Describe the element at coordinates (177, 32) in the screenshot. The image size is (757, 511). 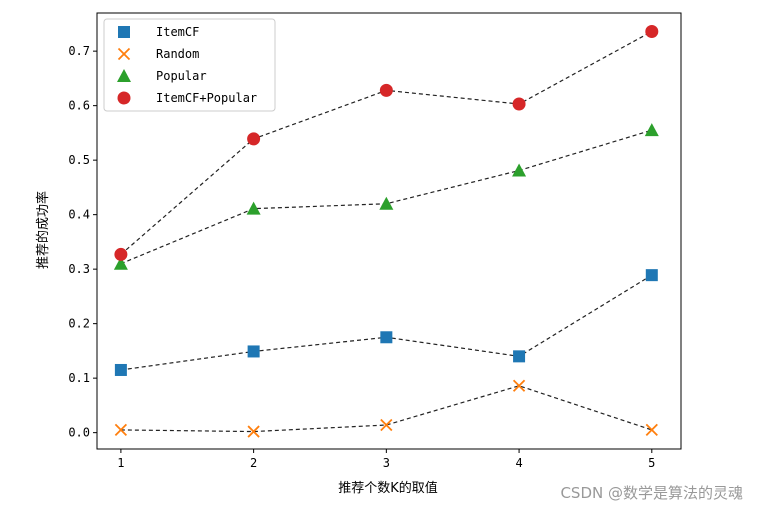
I see `legend-label: ItemCF` at that location.